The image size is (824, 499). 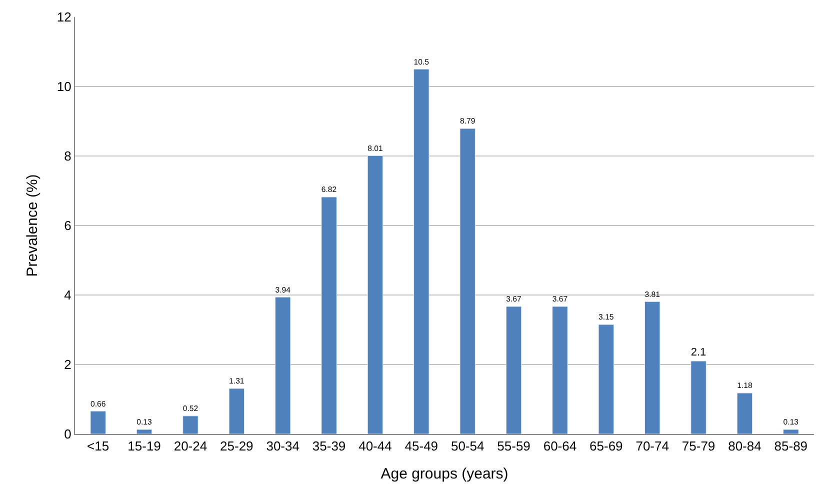 I want to click on x-tick-label: 30-34, so click(x=283, y=446).